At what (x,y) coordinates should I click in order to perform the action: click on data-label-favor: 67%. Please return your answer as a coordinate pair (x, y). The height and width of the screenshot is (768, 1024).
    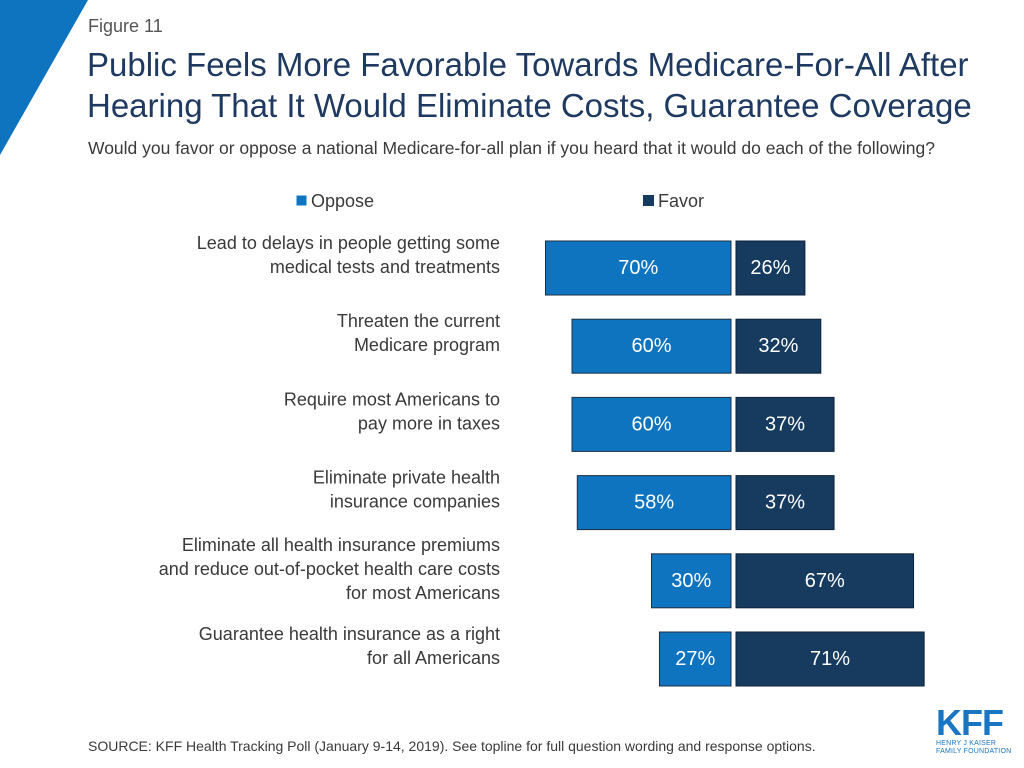
    Looking at the image, I should click on (825, 581).